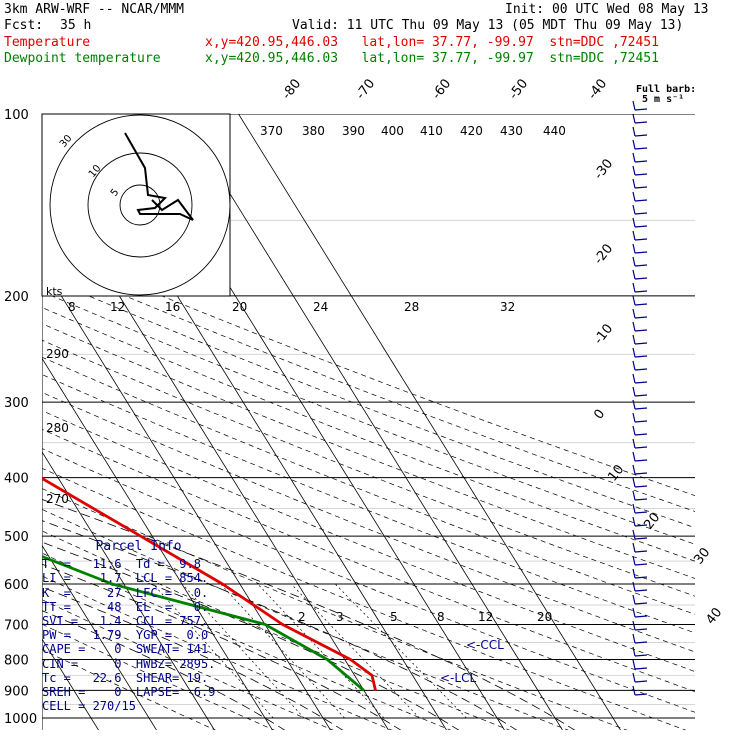 This screenshot has height=740, width=740. I want to click on mixing-ratio-label: 5, so click(394, 617).